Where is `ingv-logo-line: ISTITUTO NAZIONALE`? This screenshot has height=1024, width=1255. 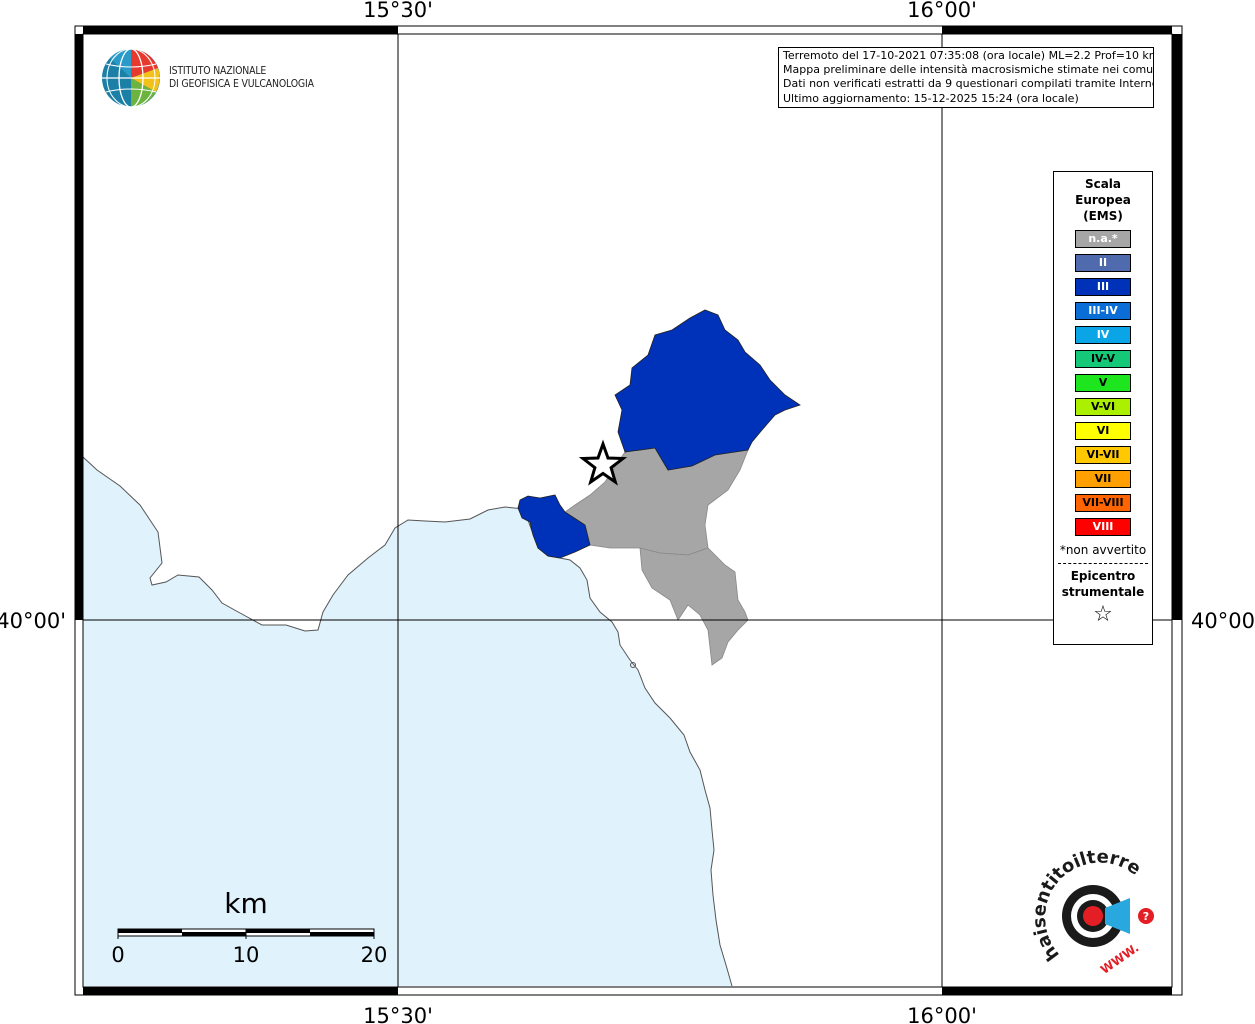 ingv-logo-line: ISTITUTO NAZIONALE is located at coordinates (218, 70).